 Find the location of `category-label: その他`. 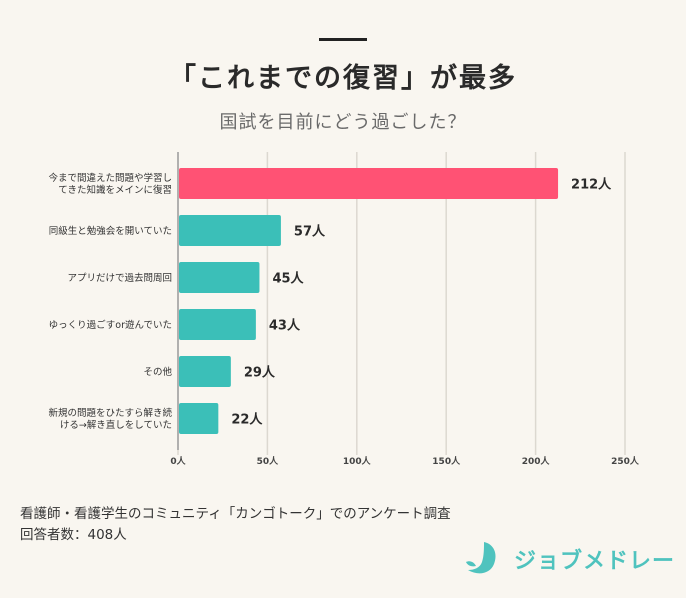

category-label: その他 is located at coordinates (157, 372).